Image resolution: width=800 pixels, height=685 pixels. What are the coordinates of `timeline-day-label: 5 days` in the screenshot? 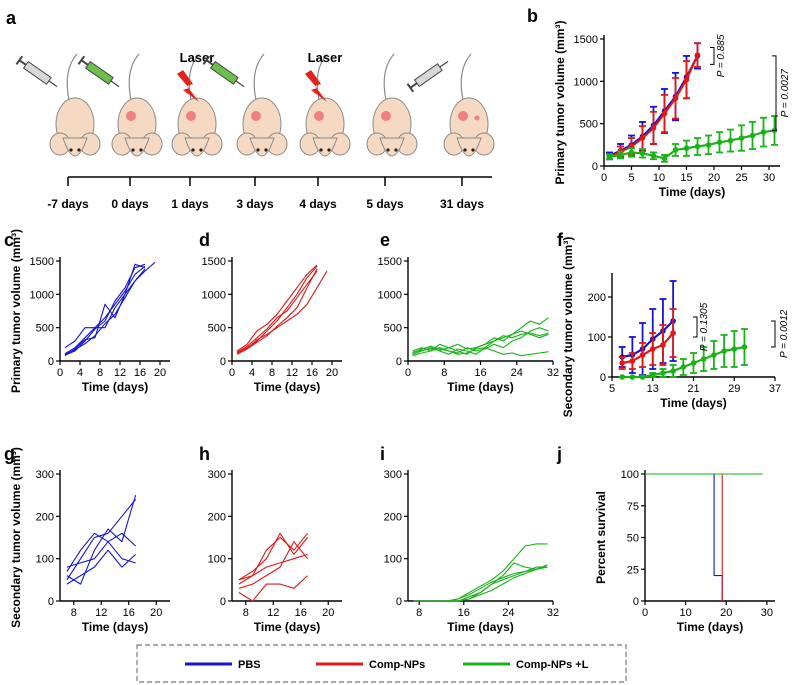 It's located at (385, 204).